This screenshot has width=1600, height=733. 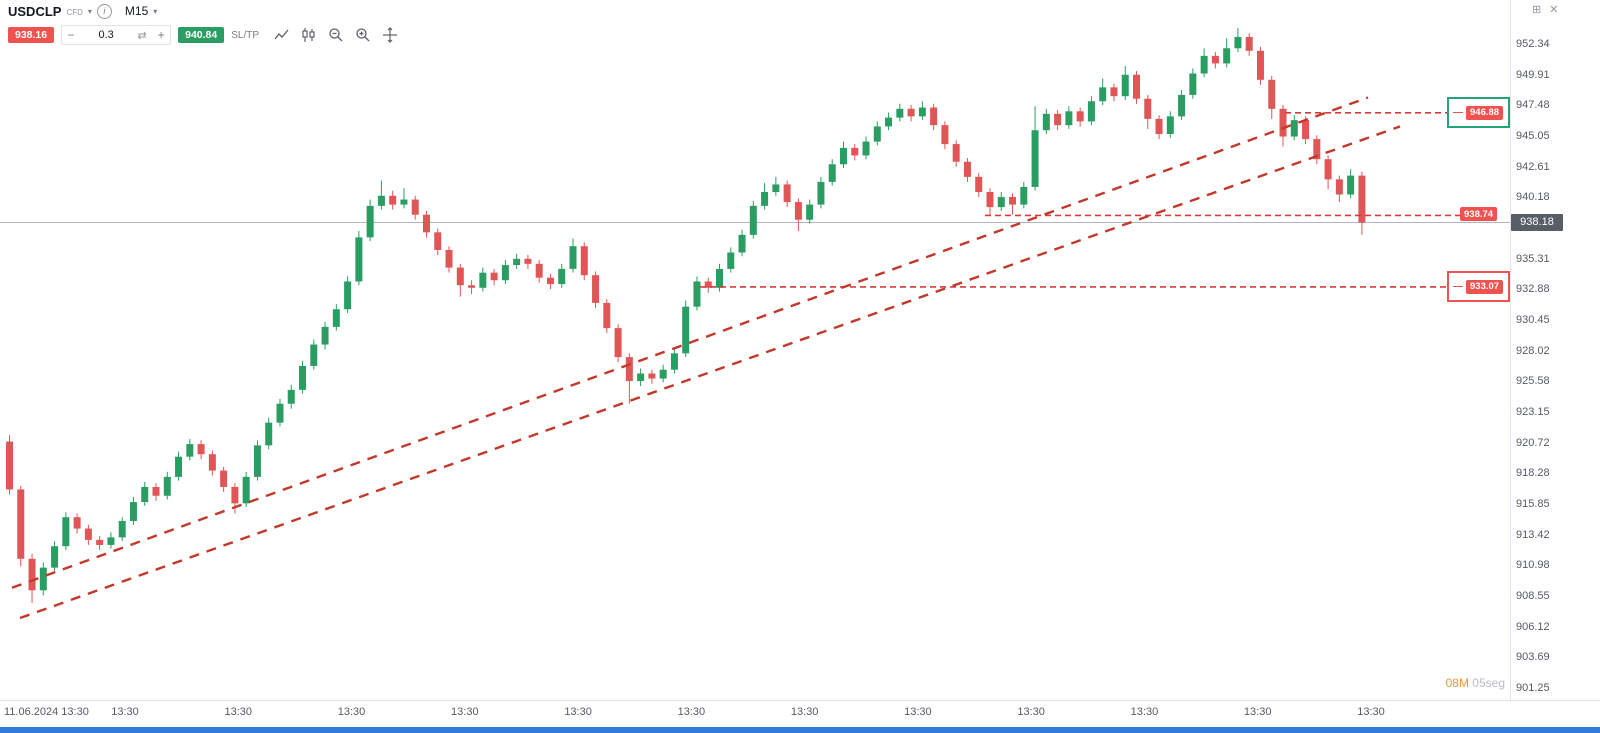 What do you see at coordinates (1485, 112) in the screenshot?
I see `upper-level-badge: 946.88` at bounding box center [1485, 112].